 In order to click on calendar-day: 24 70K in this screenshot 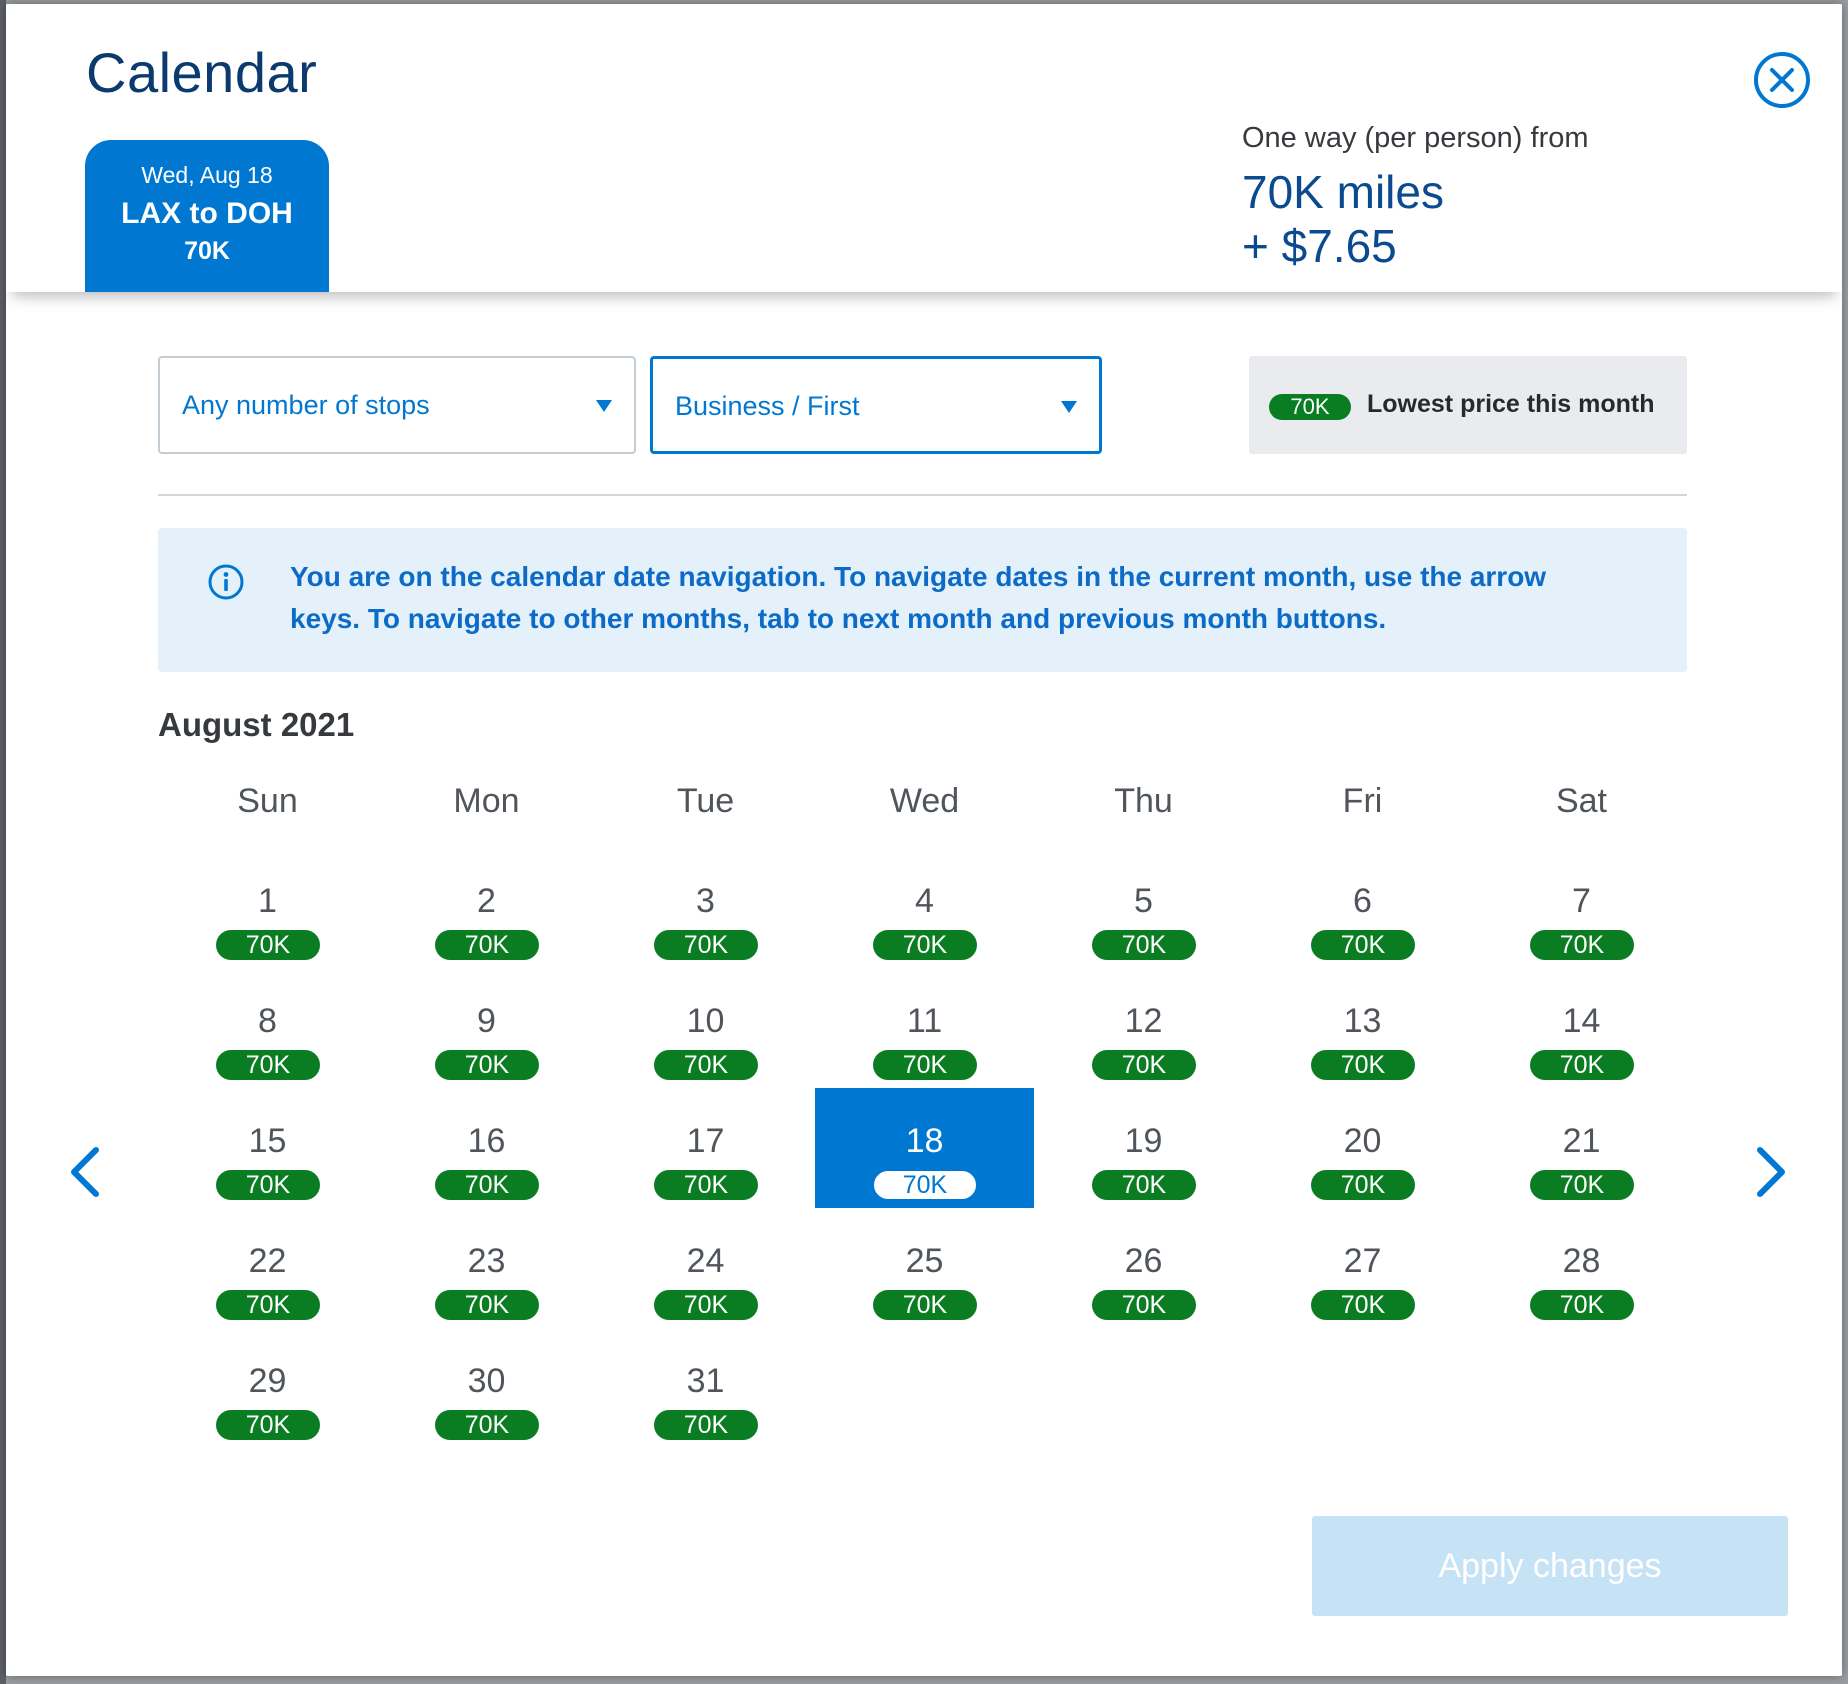, I will do `click(705, 1268)`.